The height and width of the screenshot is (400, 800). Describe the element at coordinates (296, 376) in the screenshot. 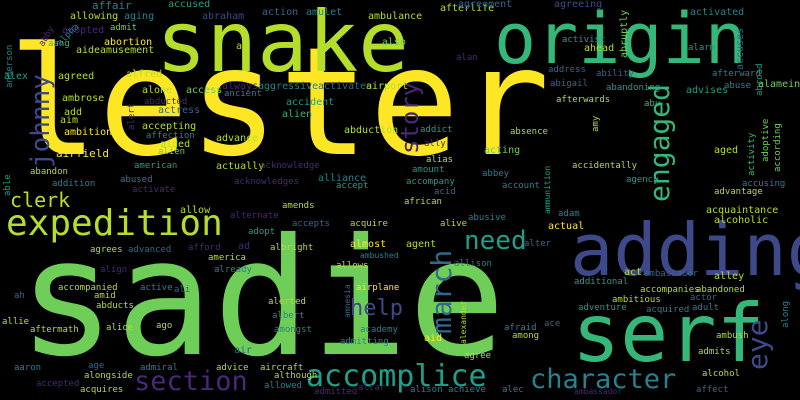

I see `word: although` at that location.